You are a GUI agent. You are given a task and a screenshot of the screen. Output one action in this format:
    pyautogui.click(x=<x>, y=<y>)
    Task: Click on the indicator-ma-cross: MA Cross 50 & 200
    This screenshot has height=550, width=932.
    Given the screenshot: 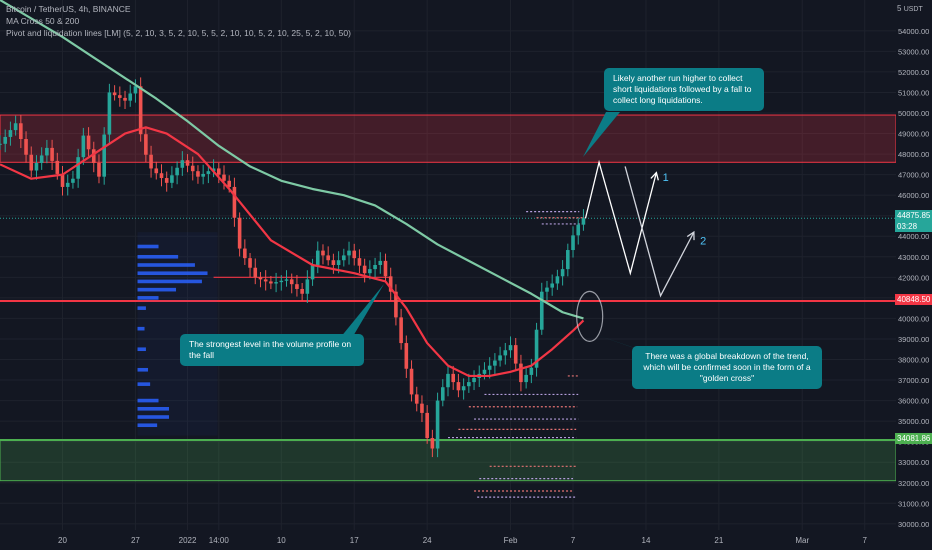 What is the action you would take?
    pyautogui.click(x=43, y=21)
    